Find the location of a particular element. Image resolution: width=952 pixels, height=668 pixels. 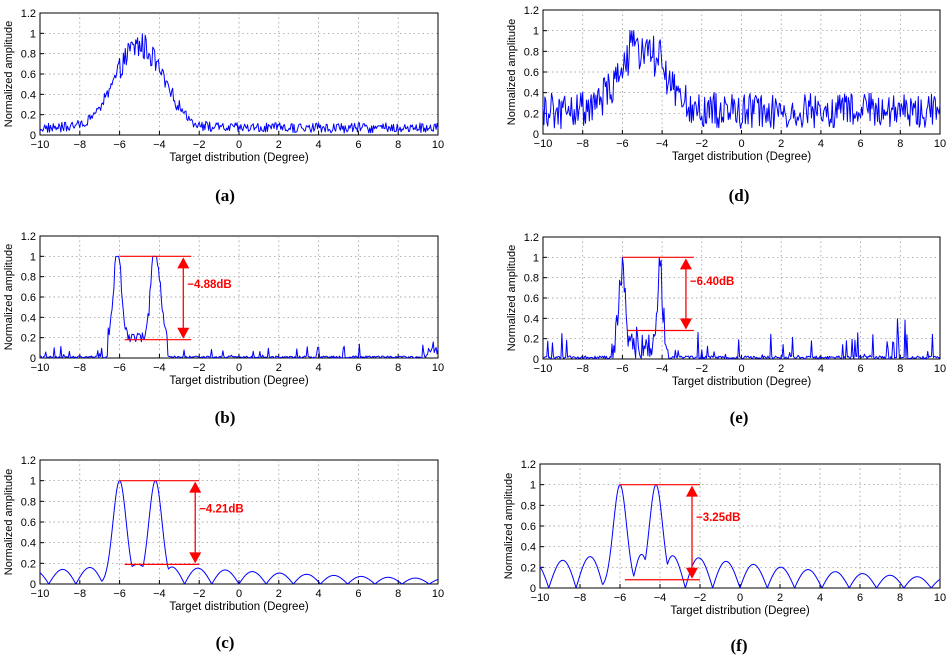

caption-d: (d) is located at coordinates (739, 195).